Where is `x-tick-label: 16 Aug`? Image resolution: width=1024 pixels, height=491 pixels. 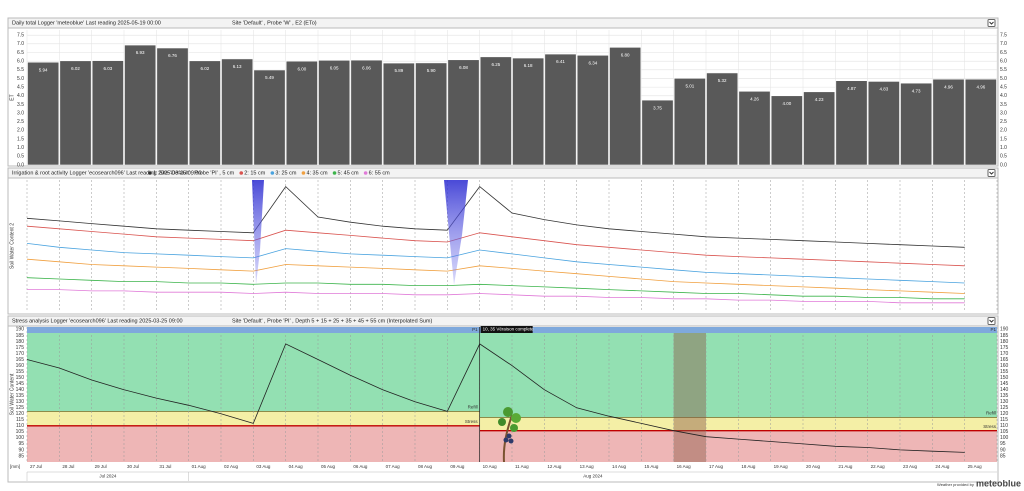
x-tick-label: 16 Aug is located at coordinates (684, 466).